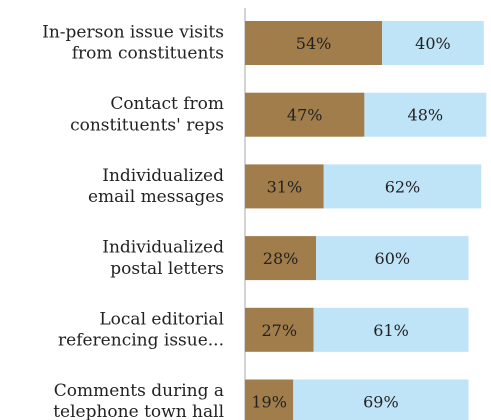 Image resolution: width=491 pixels, height=420 pixels. I want to click on data-label: 54%, so click(314, 43).